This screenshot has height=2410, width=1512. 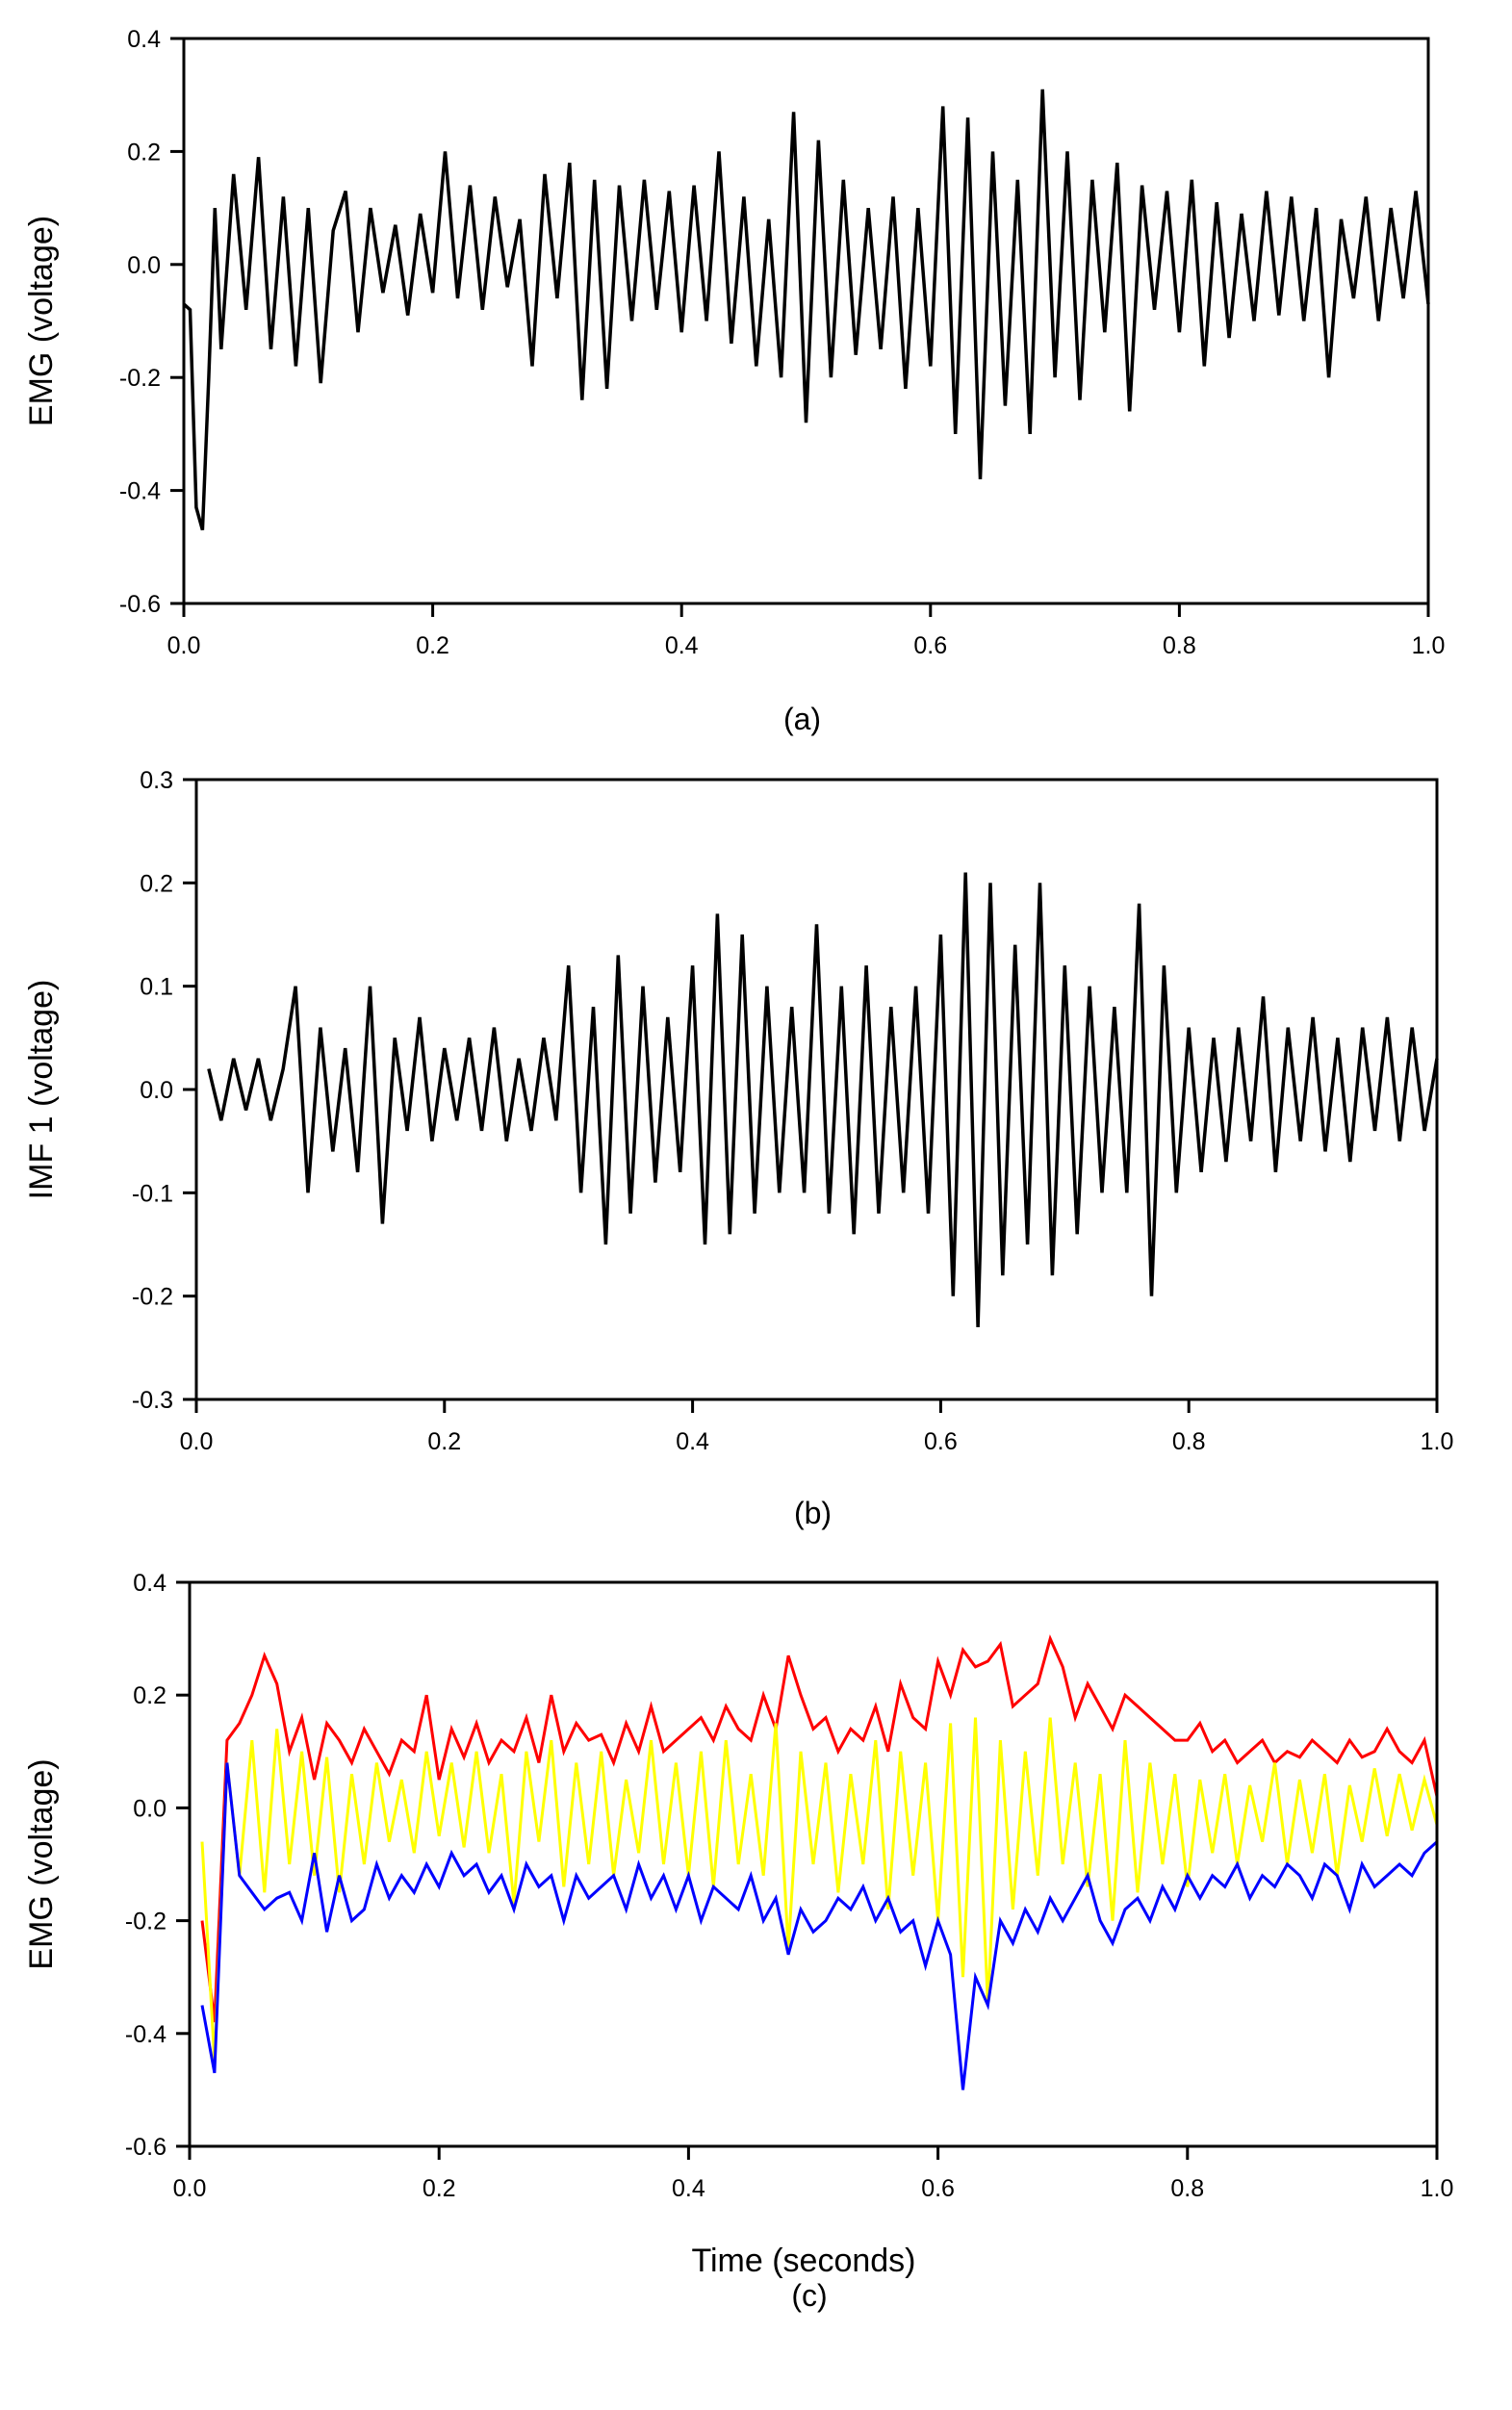 What do you see at coordinates (152, 1193) in the screenshot?
I see `y-tick-label: -0.1` at bounding box center [152, 1193].